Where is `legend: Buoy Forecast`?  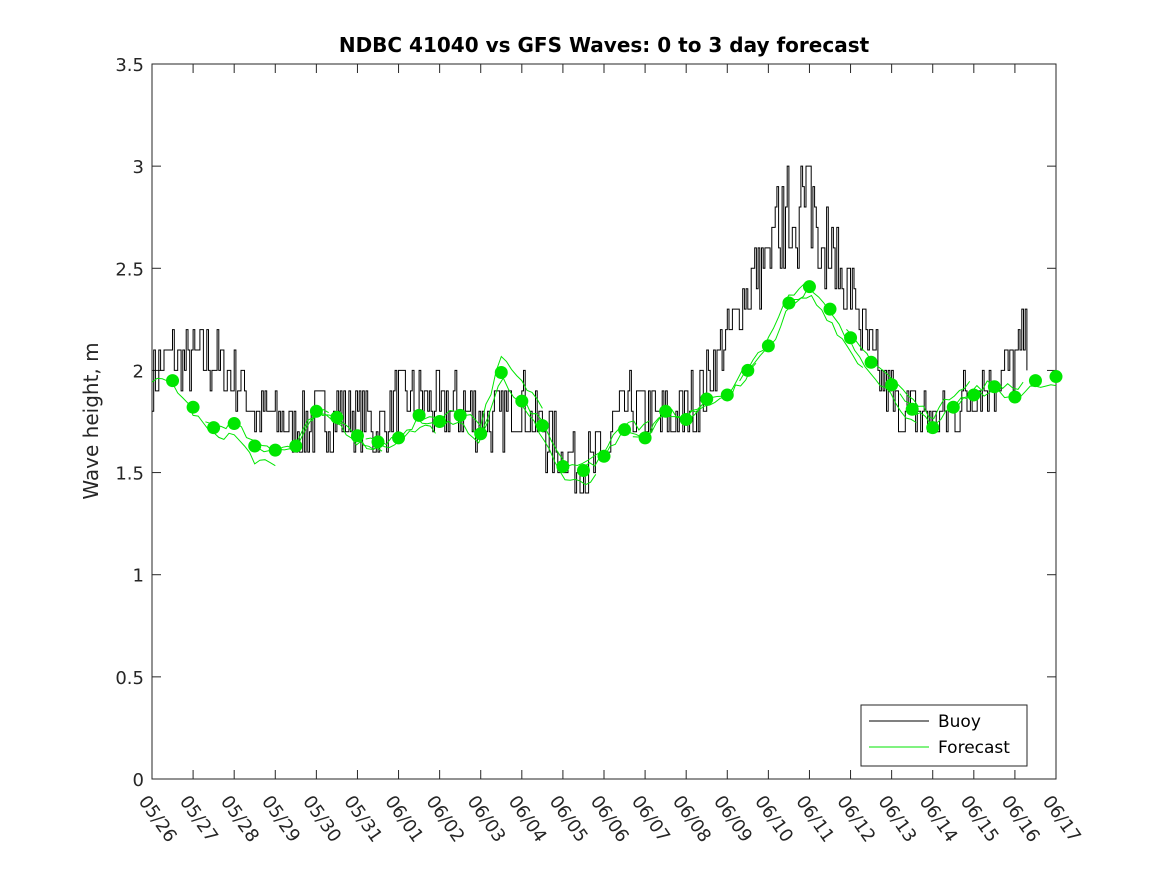 legend: Buoy Forecast is located at coordinates (944, 735).